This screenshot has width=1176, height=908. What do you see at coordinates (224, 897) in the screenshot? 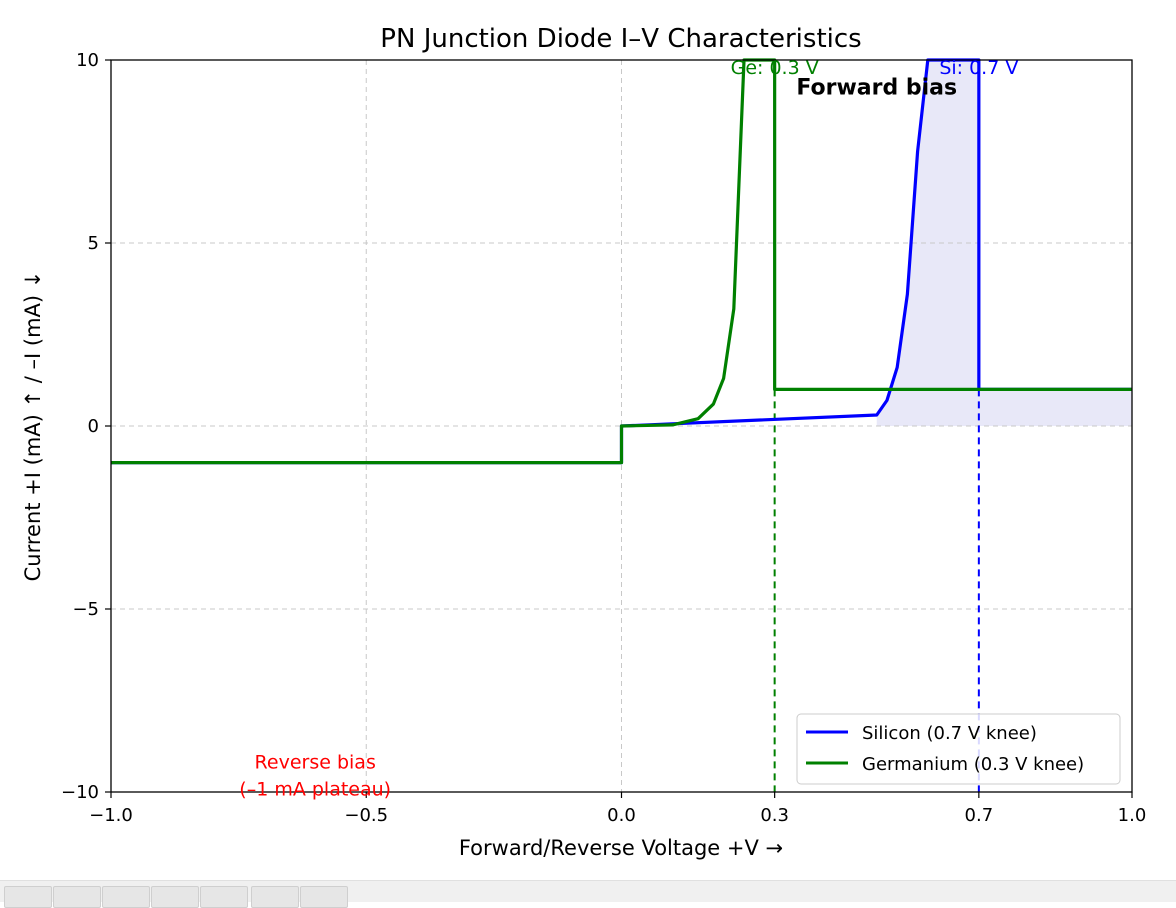
I see `zoom-button` at bounding box center [224, 897].